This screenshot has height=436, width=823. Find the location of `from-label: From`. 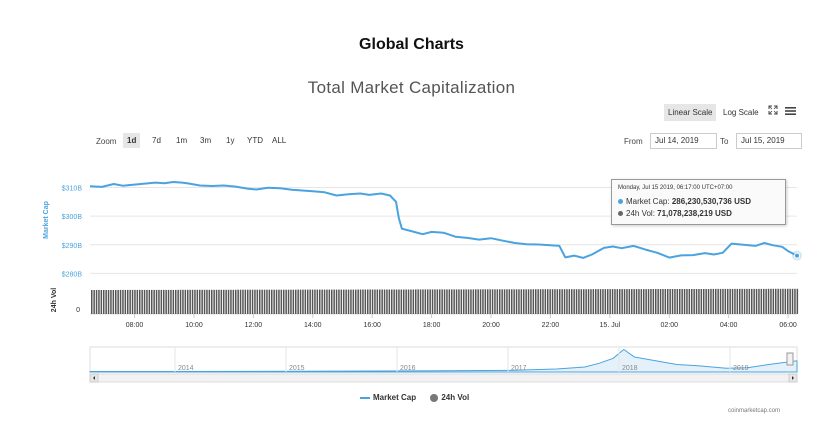

from-label: From is located at coordinates (633, 141).